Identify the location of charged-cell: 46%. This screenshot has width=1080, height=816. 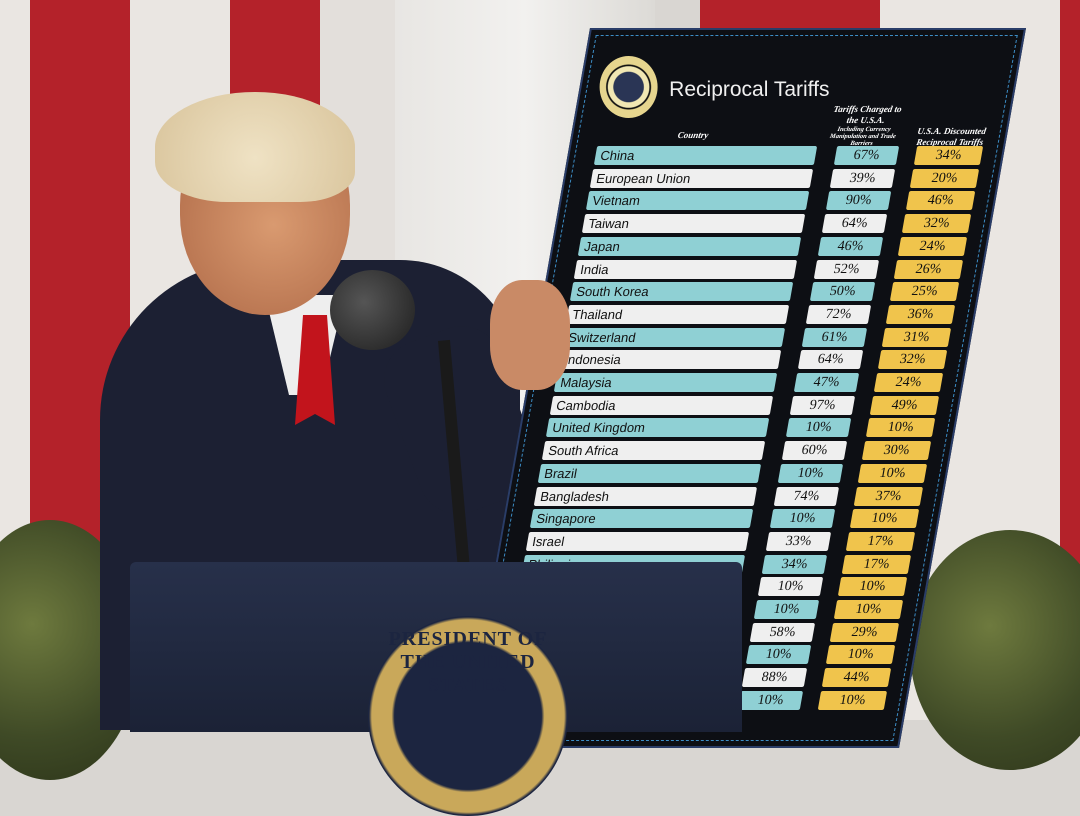
(850, 246).